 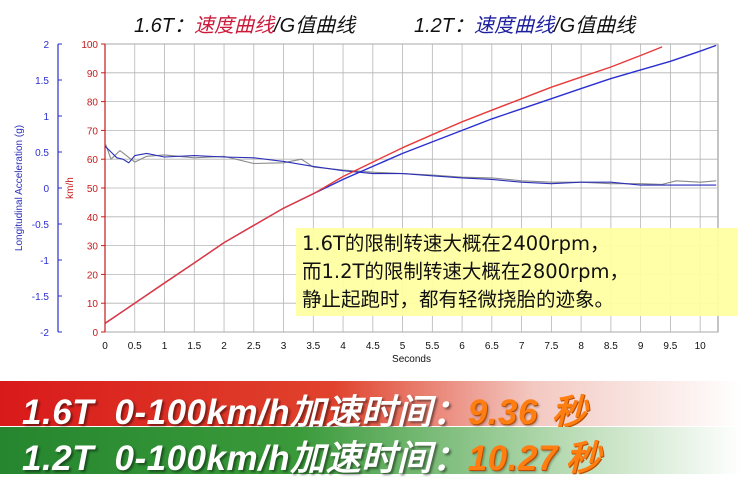 I want to click on x-tick-label: 10, so click(x=701, y=346).